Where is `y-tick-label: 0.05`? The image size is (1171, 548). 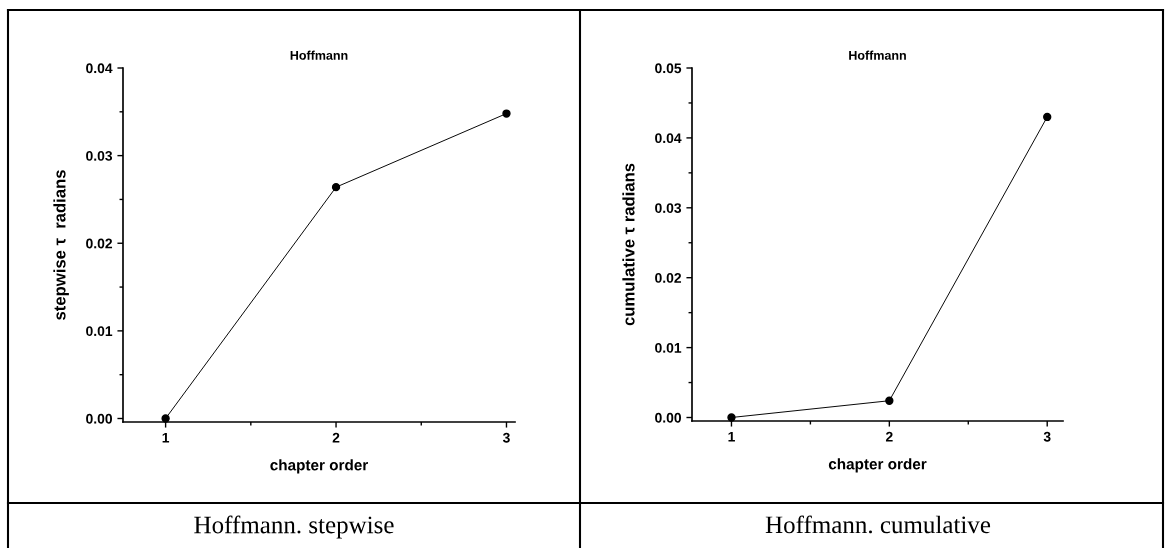
y-tick-label: 0.05 is located at coordinates (668, 68).